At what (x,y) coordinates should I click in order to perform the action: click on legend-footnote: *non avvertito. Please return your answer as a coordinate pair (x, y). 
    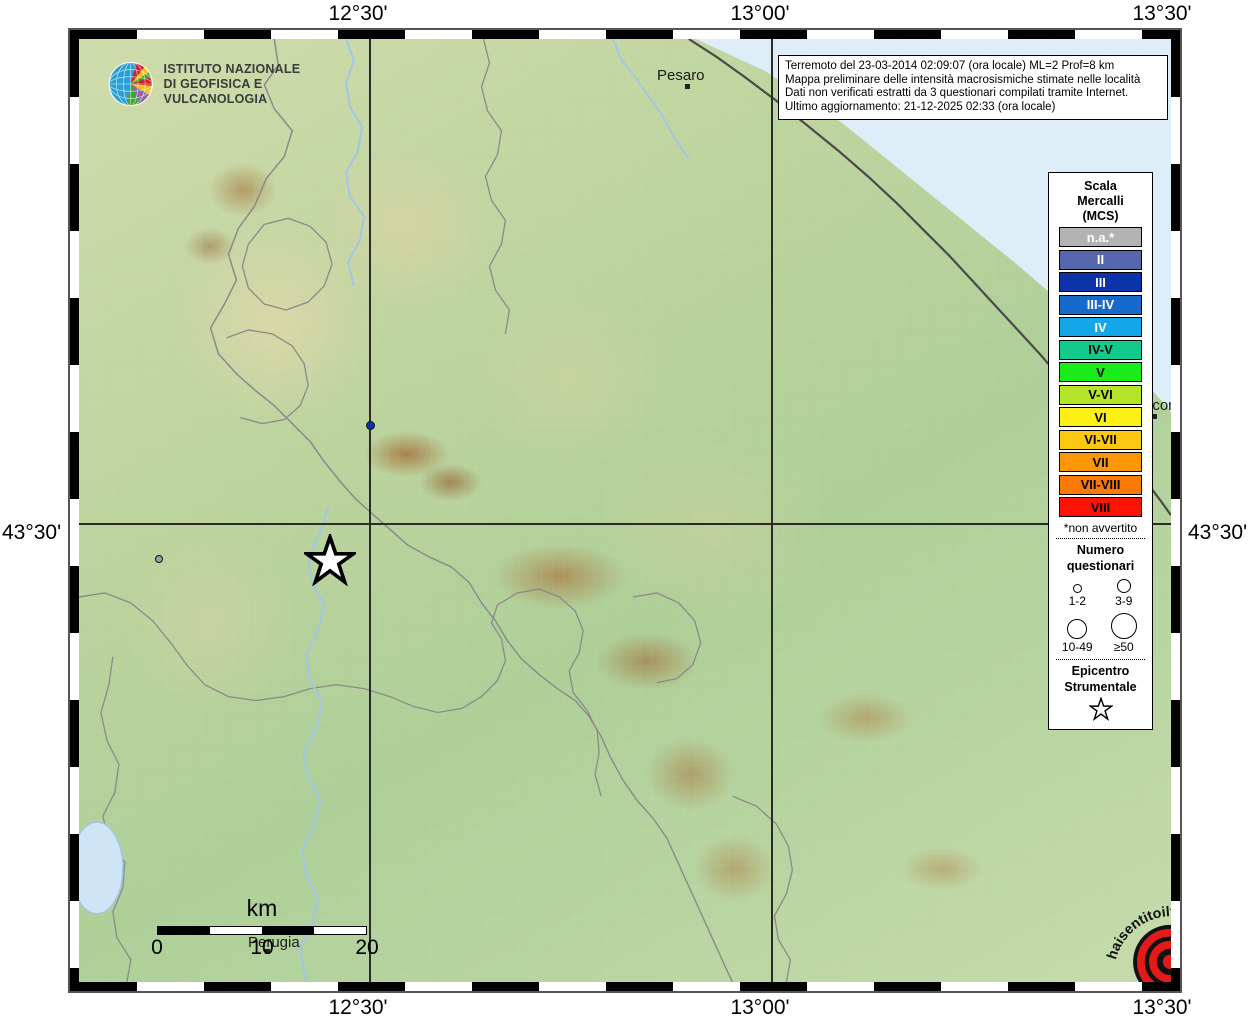
    Looking at the image, I should click on (1100, 528).